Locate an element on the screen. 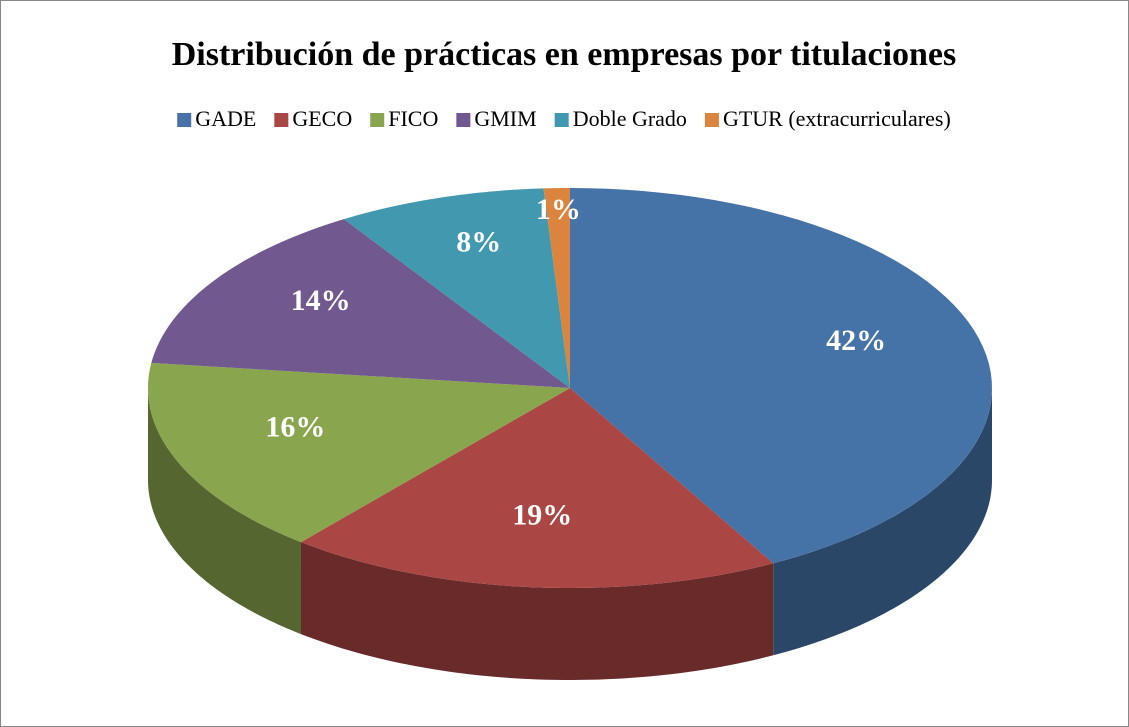 This screenshot has height=727, width=1129. legend-label: GADE is located at coordinates (225, 118).